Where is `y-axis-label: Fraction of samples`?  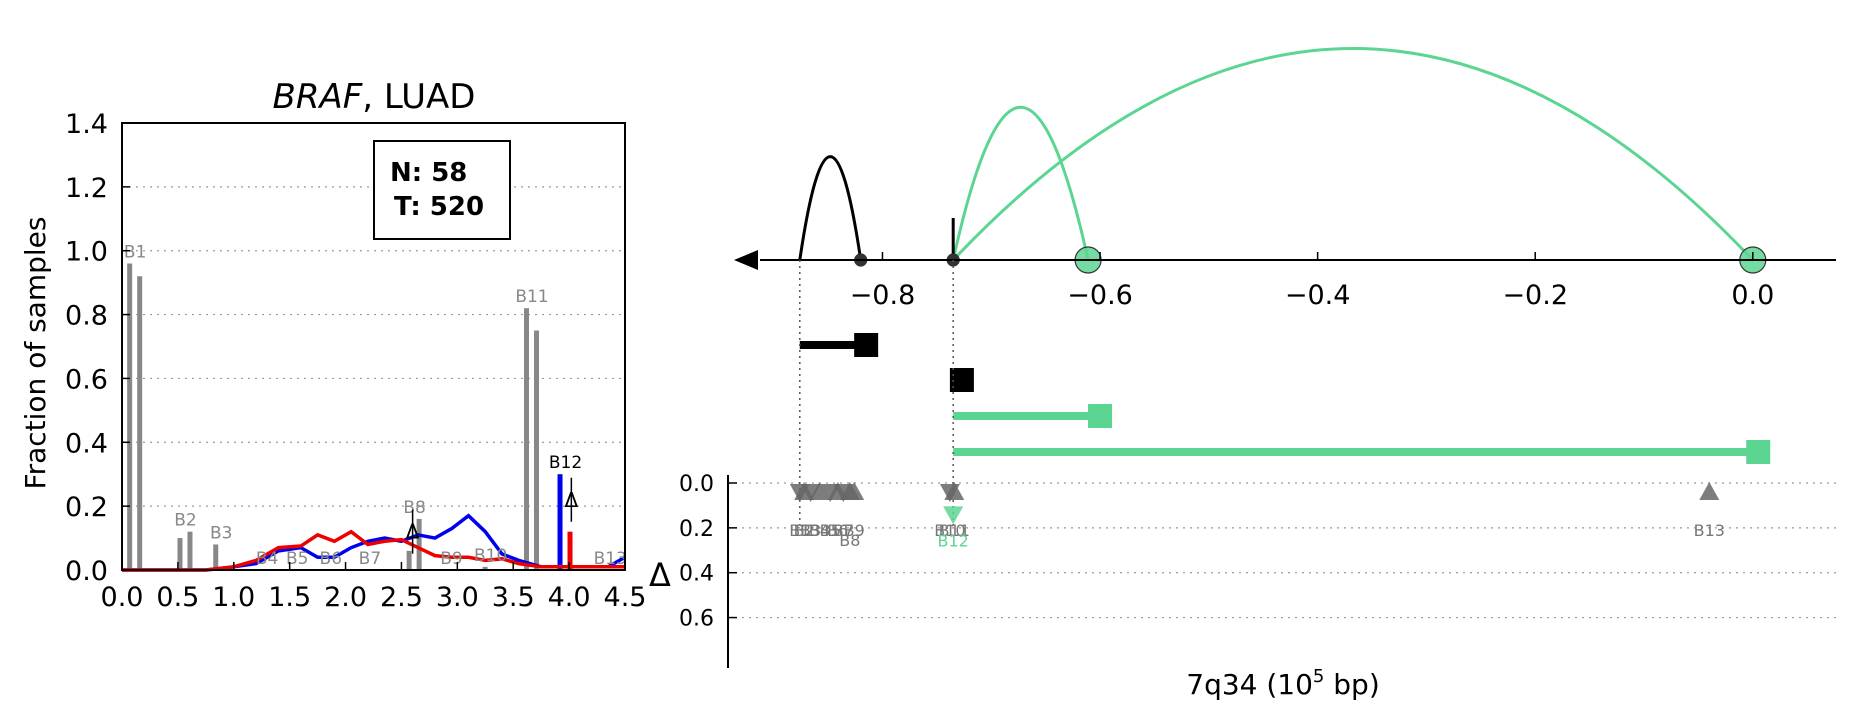 y-axis-label: Fraction of samples is located at coordinates (35, 353).